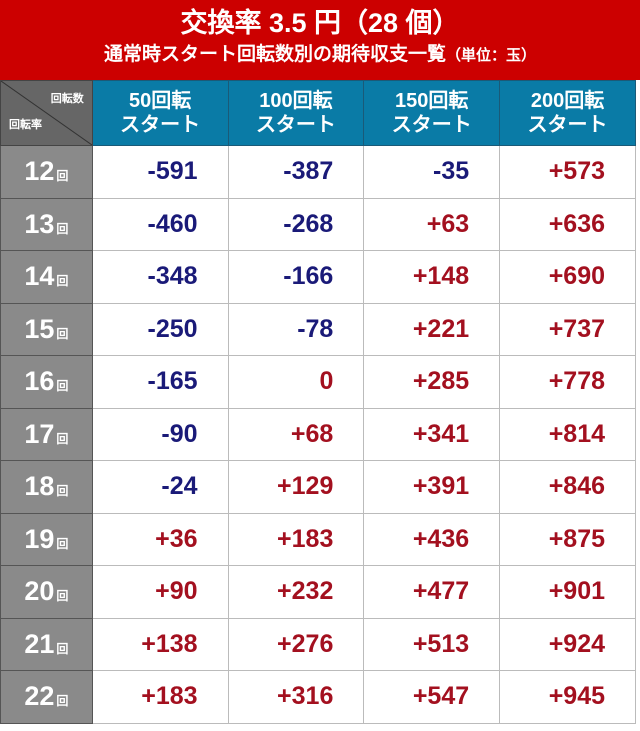  I want to click on row-label: 20 回, so click(46, 592).